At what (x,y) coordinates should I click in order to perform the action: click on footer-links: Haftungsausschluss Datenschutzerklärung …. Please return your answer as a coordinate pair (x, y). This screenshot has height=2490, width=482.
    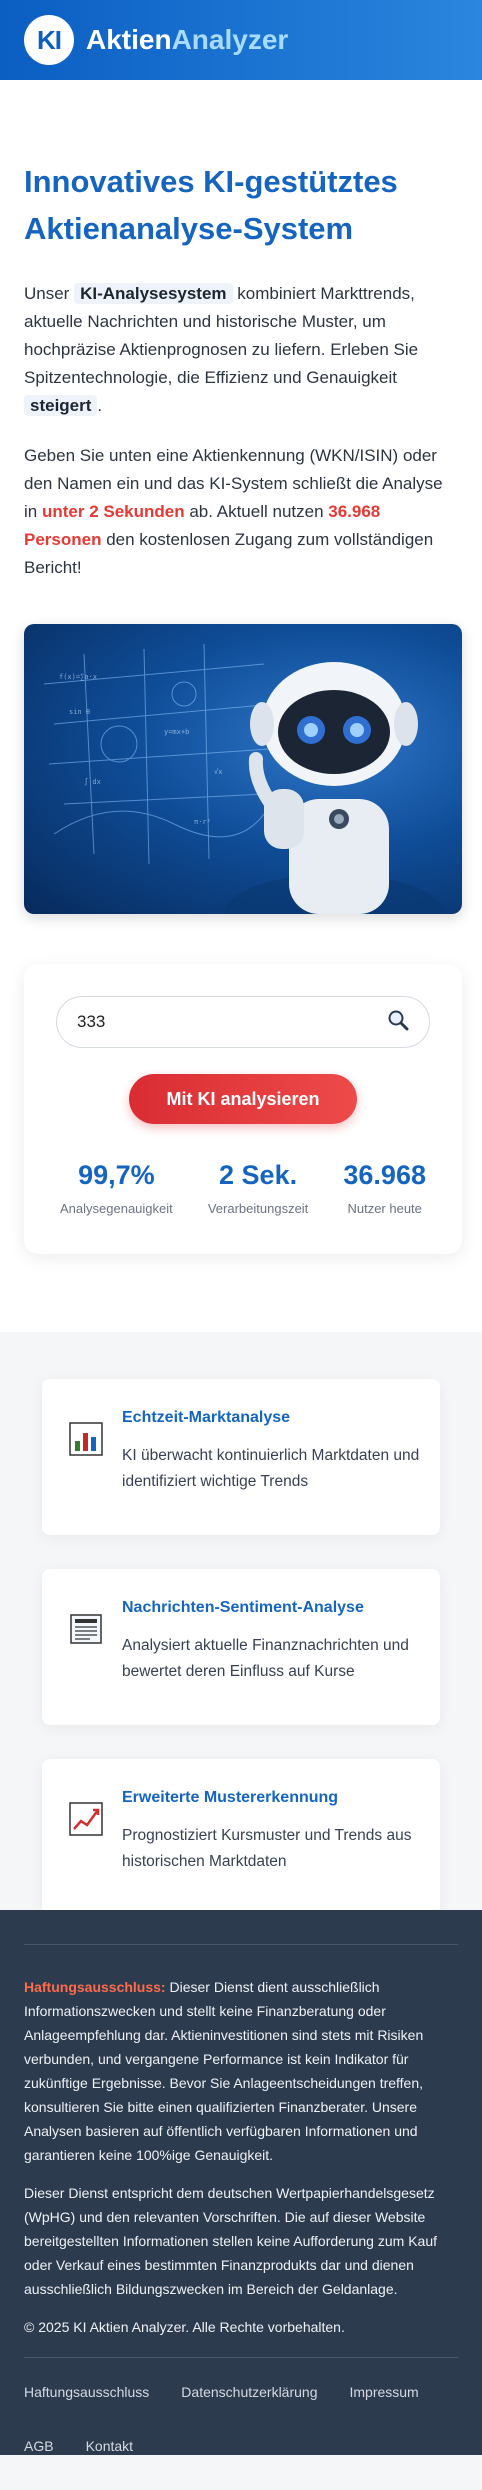
    Looking at the image, I should click on (241, 2436).